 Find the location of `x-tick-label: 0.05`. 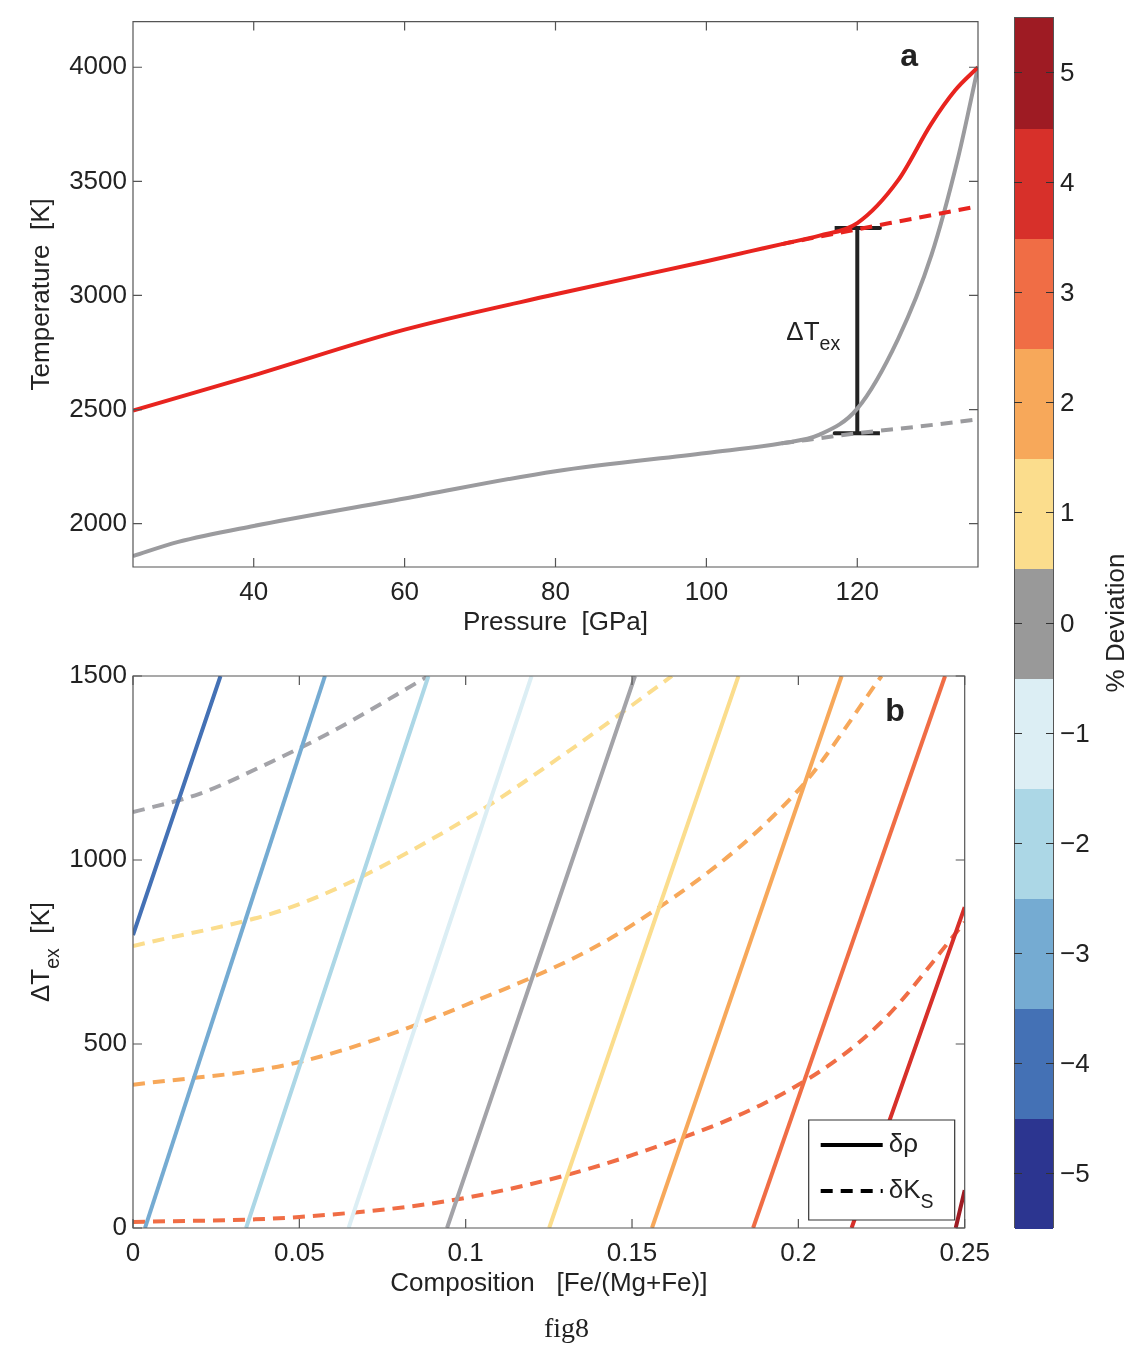

x-tick-label: 0.05 is located at coordinates (299, 1251).